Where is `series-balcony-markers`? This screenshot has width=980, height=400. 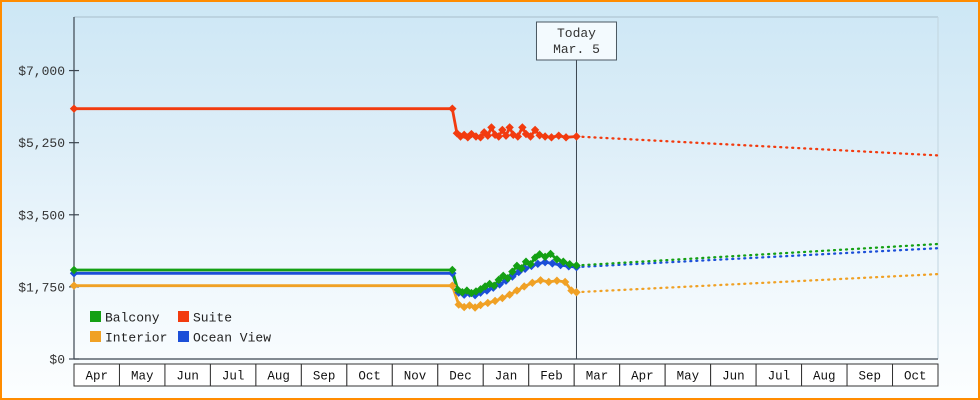
series-balcony-markers is located at coordinates (325, 273).